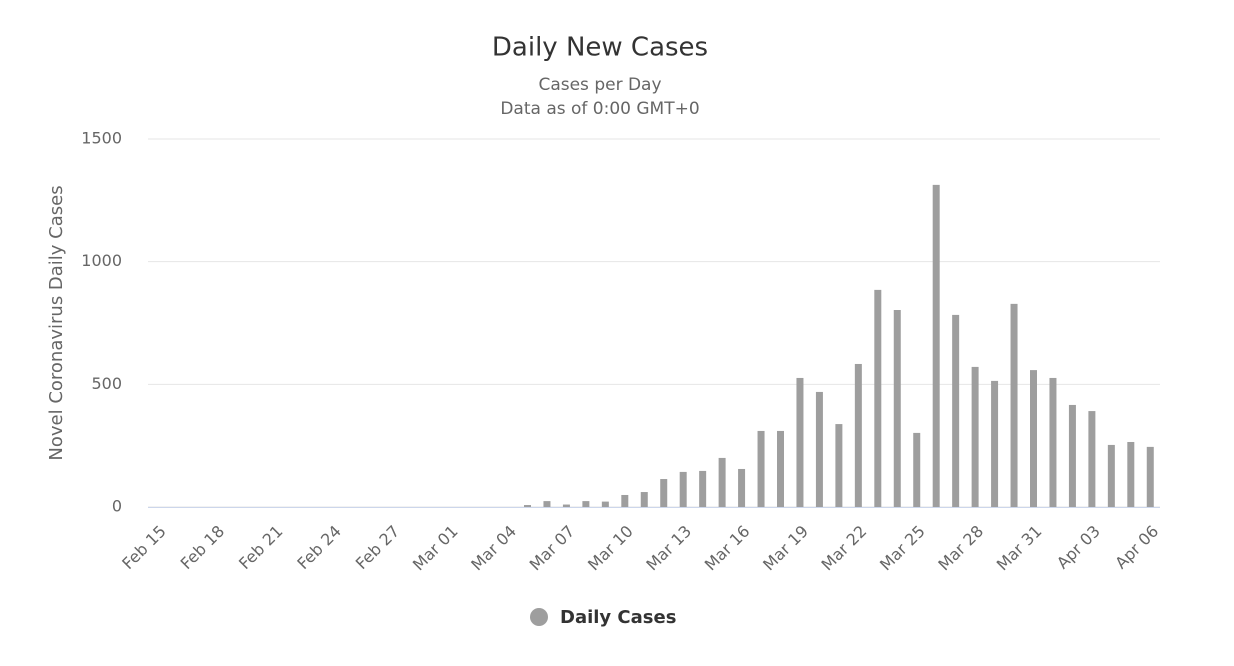  I want to click on x-tick-label: Mar 04, so click(493, 548).